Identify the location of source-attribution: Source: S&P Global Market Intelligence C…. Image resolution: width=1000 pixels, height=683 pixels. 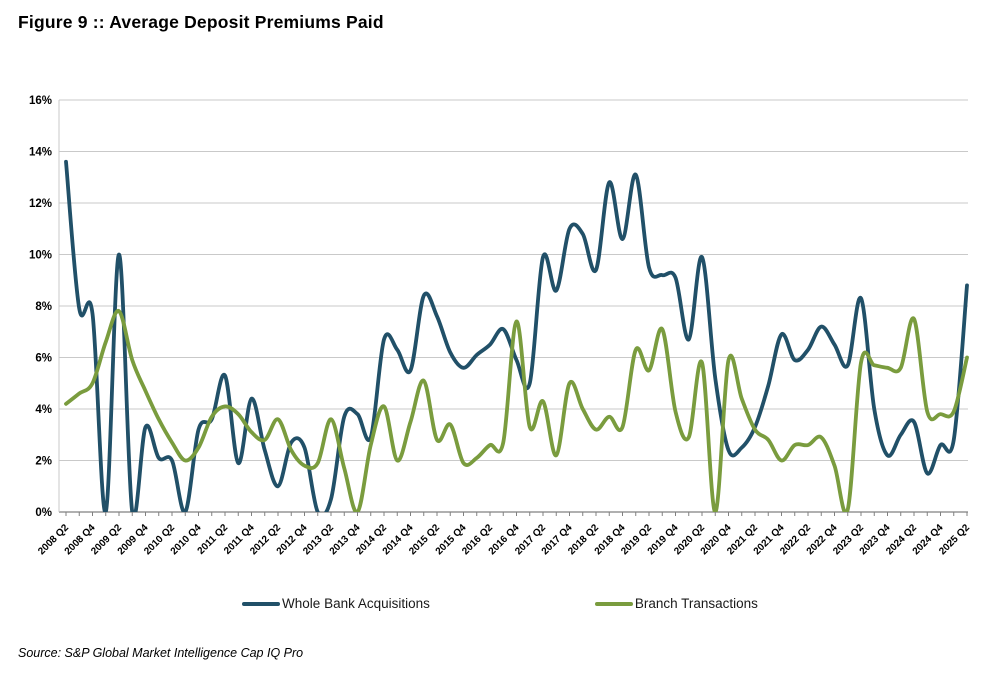
(161, 653).